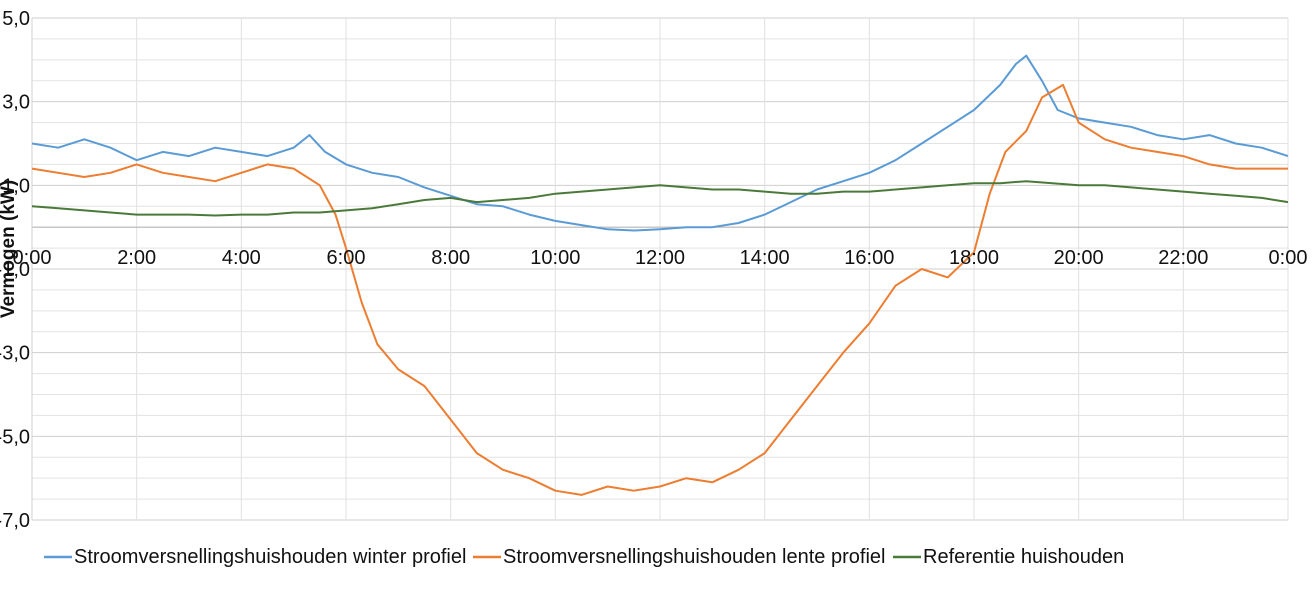  What do you see at coordinates (136, 258) in the screenshot?
I see `x-tick-label: 2:00` at bounding box center [136, 258].